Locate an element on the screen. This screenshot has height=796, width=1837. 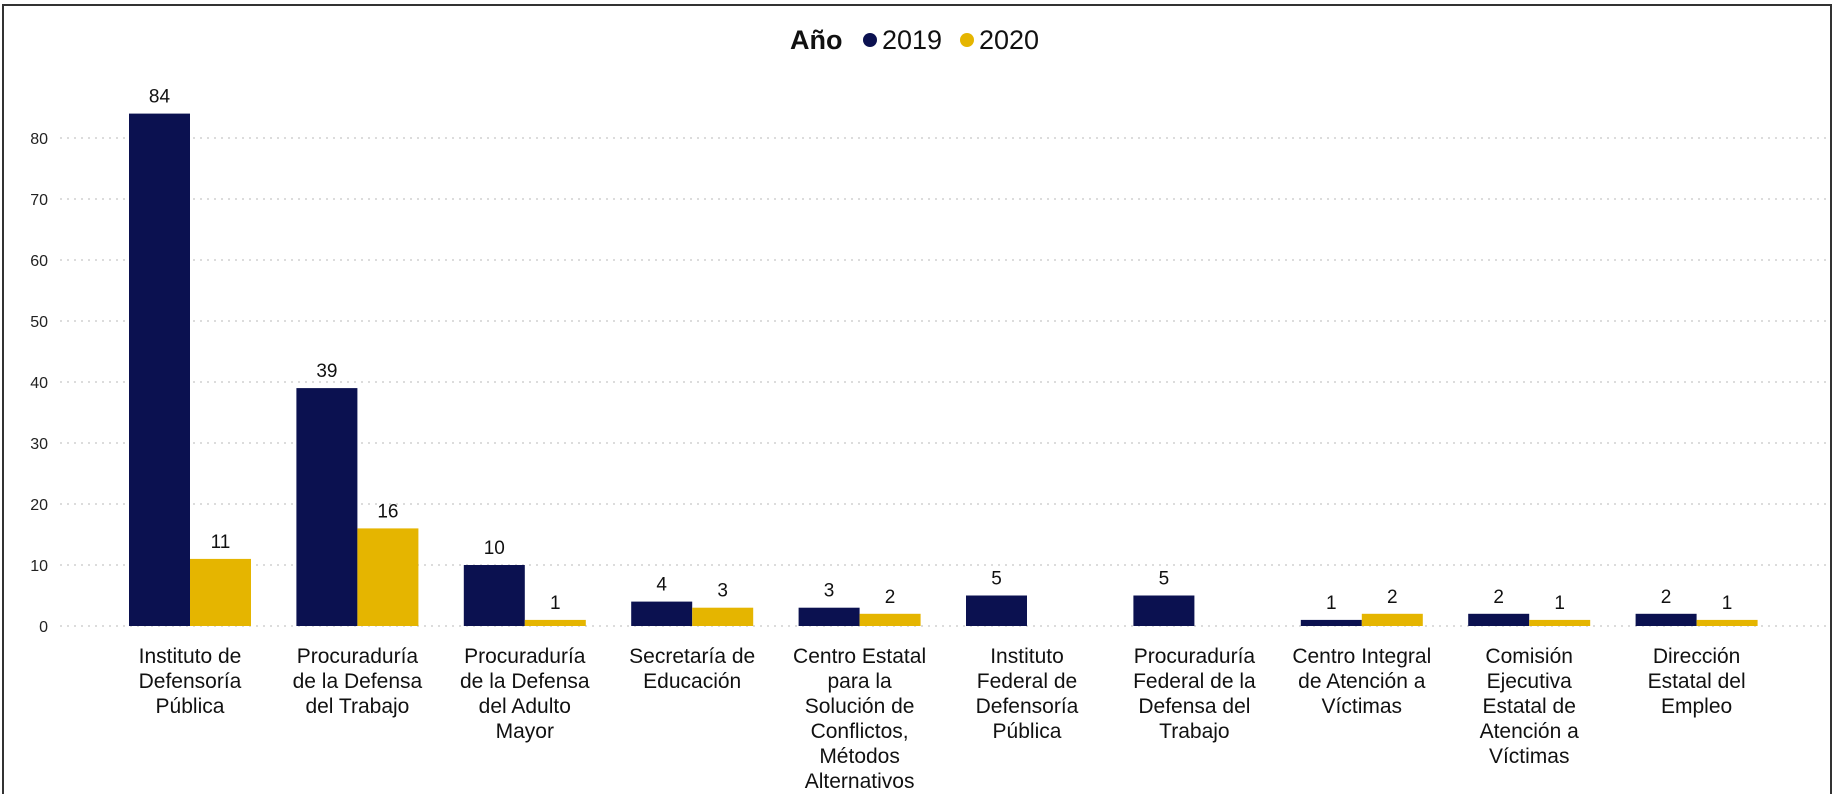
data-label-2019-procuraduria-de-la-defensa-del-adulto-mayor: 10 is located at coordinates (494, 548).